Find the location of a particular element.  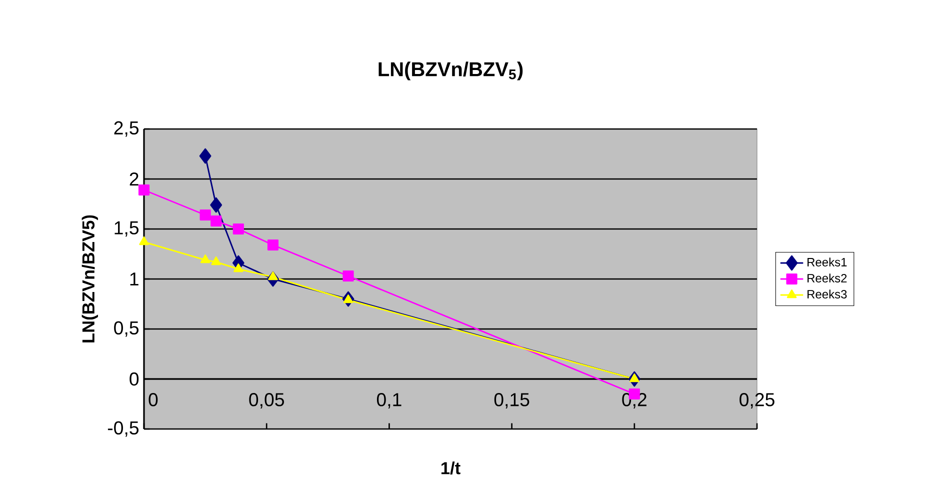

x-tick-label: 0,15 is located at coordinates (512, 400).